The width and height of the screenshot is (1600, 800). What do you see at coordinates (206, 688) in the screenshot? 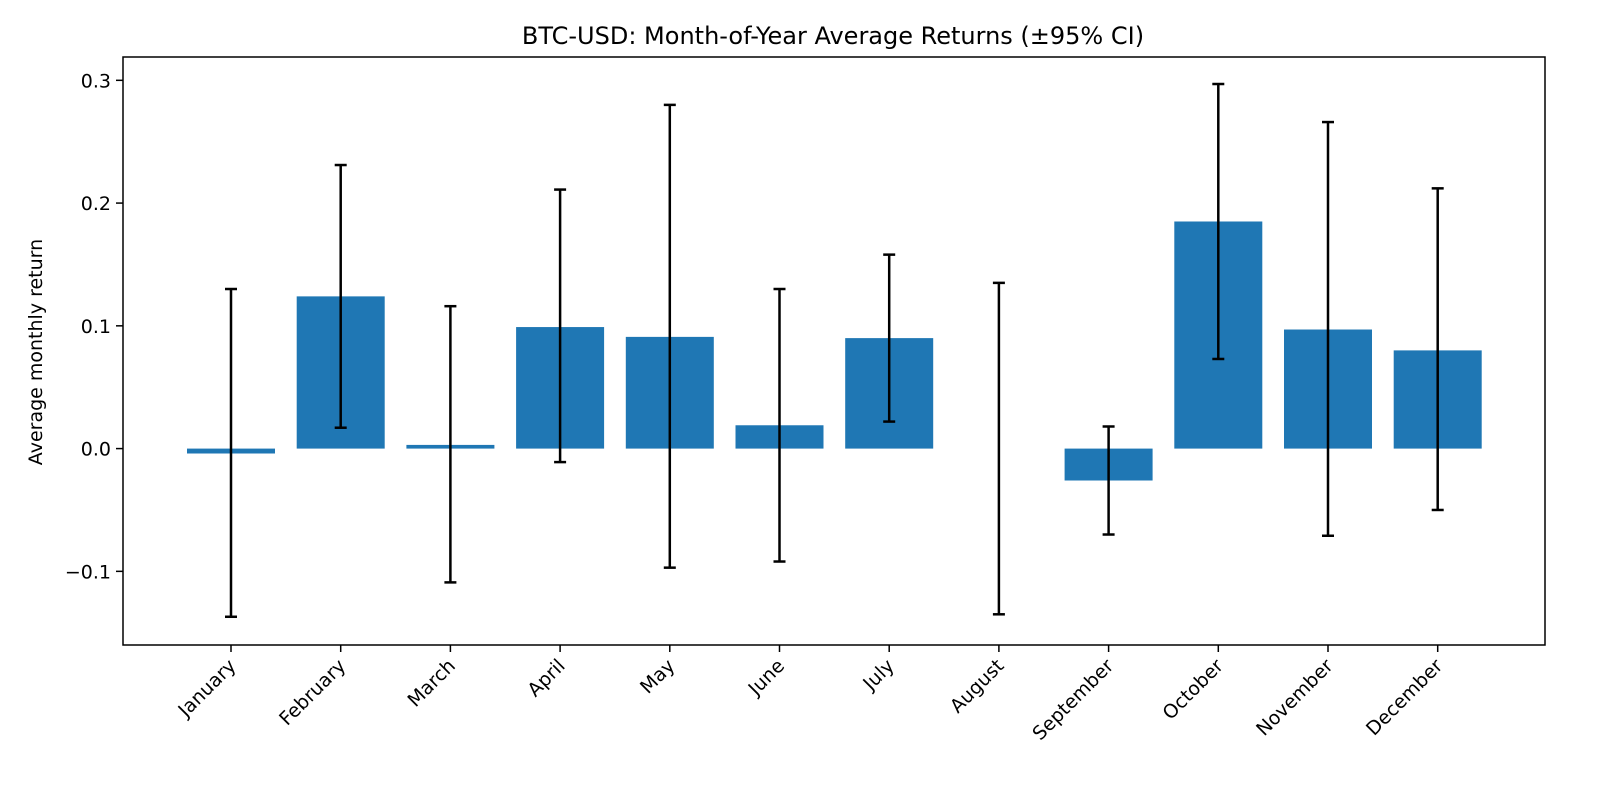
I see `x-tick-label-january: January` at bounding box center [206, 688].